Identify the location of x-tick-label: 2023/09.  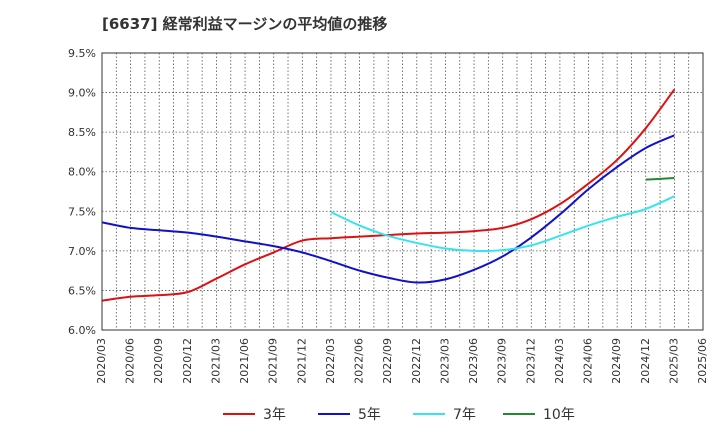
(502, 361).